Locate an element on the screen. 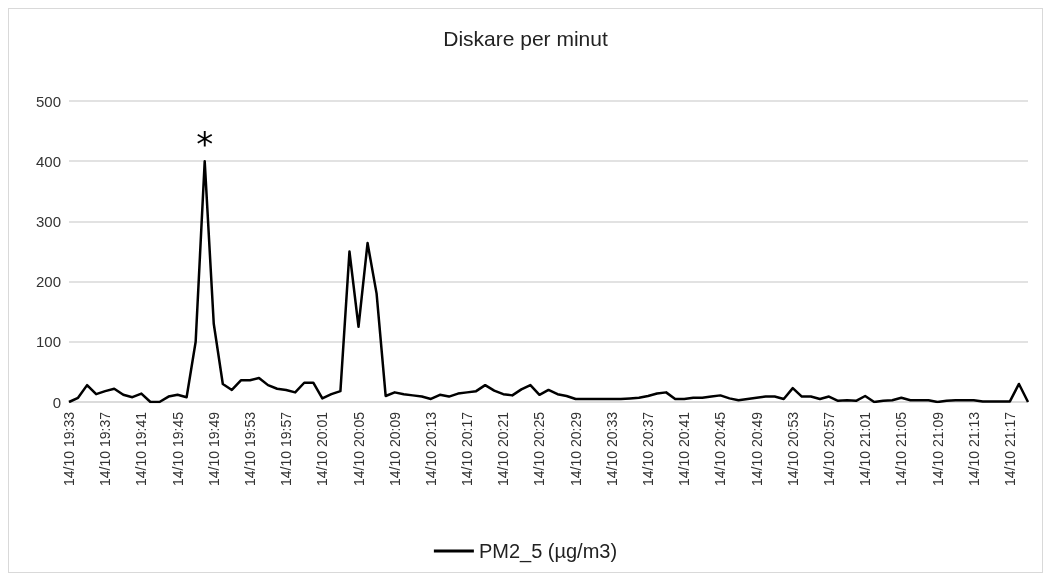 This screenshot has height=581, width=1051. x-tick-label: 14/10 21:17 is located at coordinates (1009, 448).